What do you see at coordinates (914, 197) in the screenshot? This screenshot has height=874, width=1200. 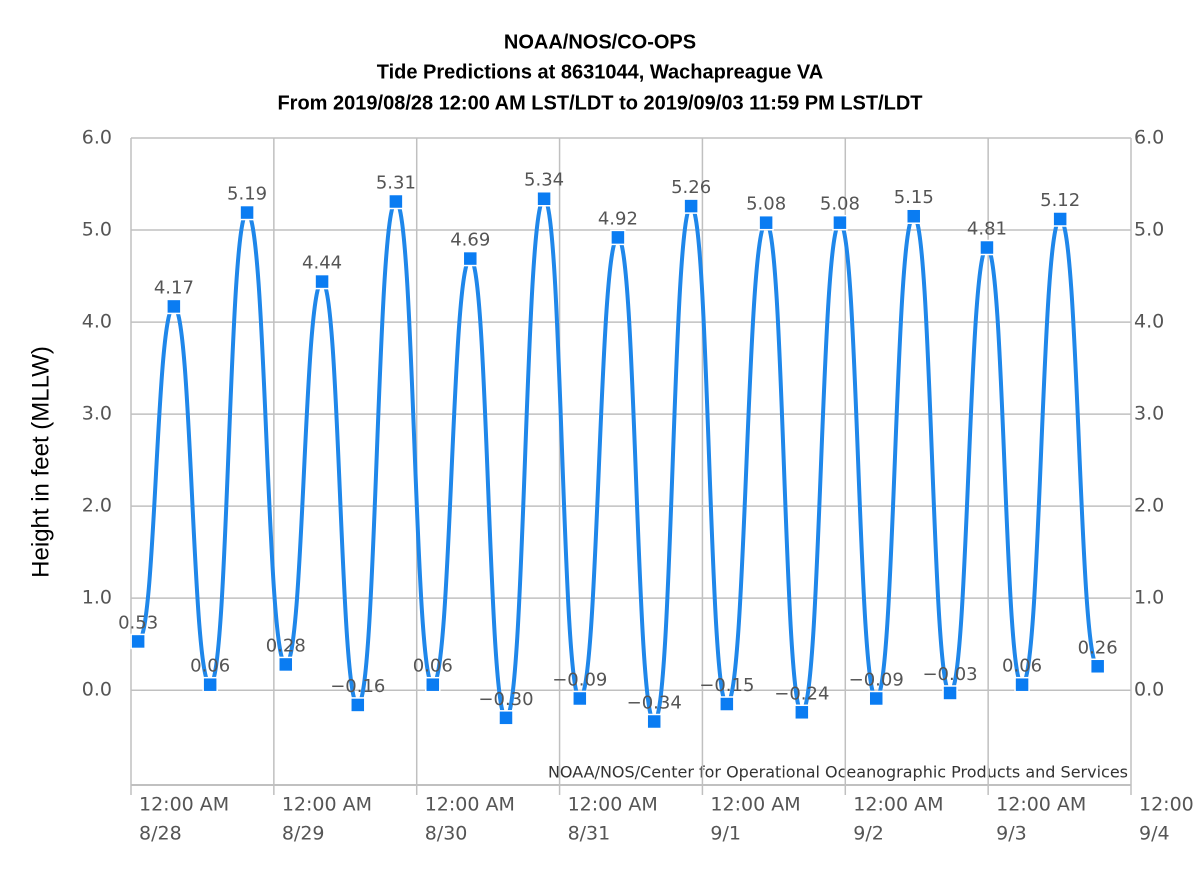 I see `data-label: 5.15` at bounding box center [914, 197].